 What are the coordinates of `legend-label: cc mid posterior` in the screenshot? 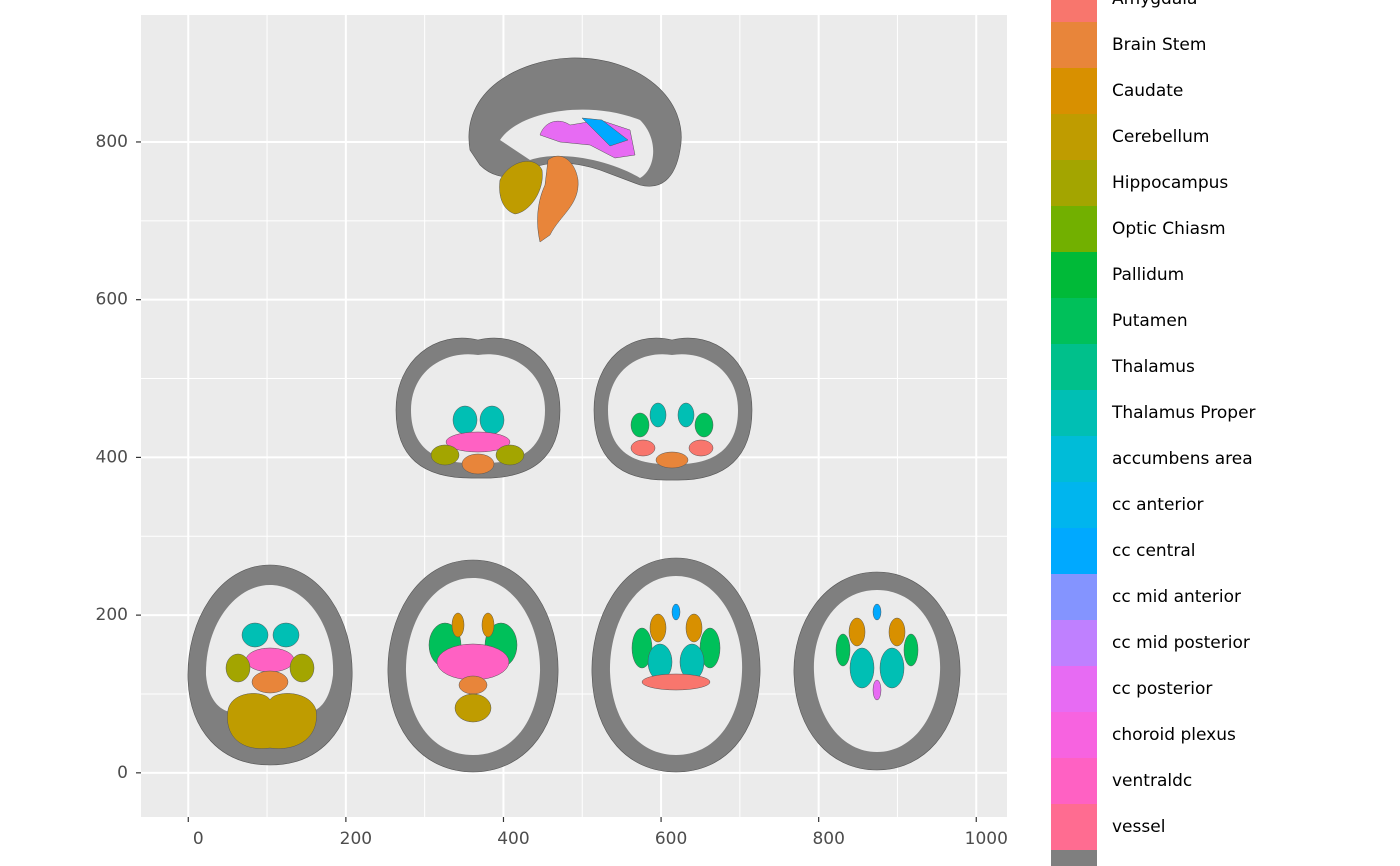 It's located at (1181, 643).